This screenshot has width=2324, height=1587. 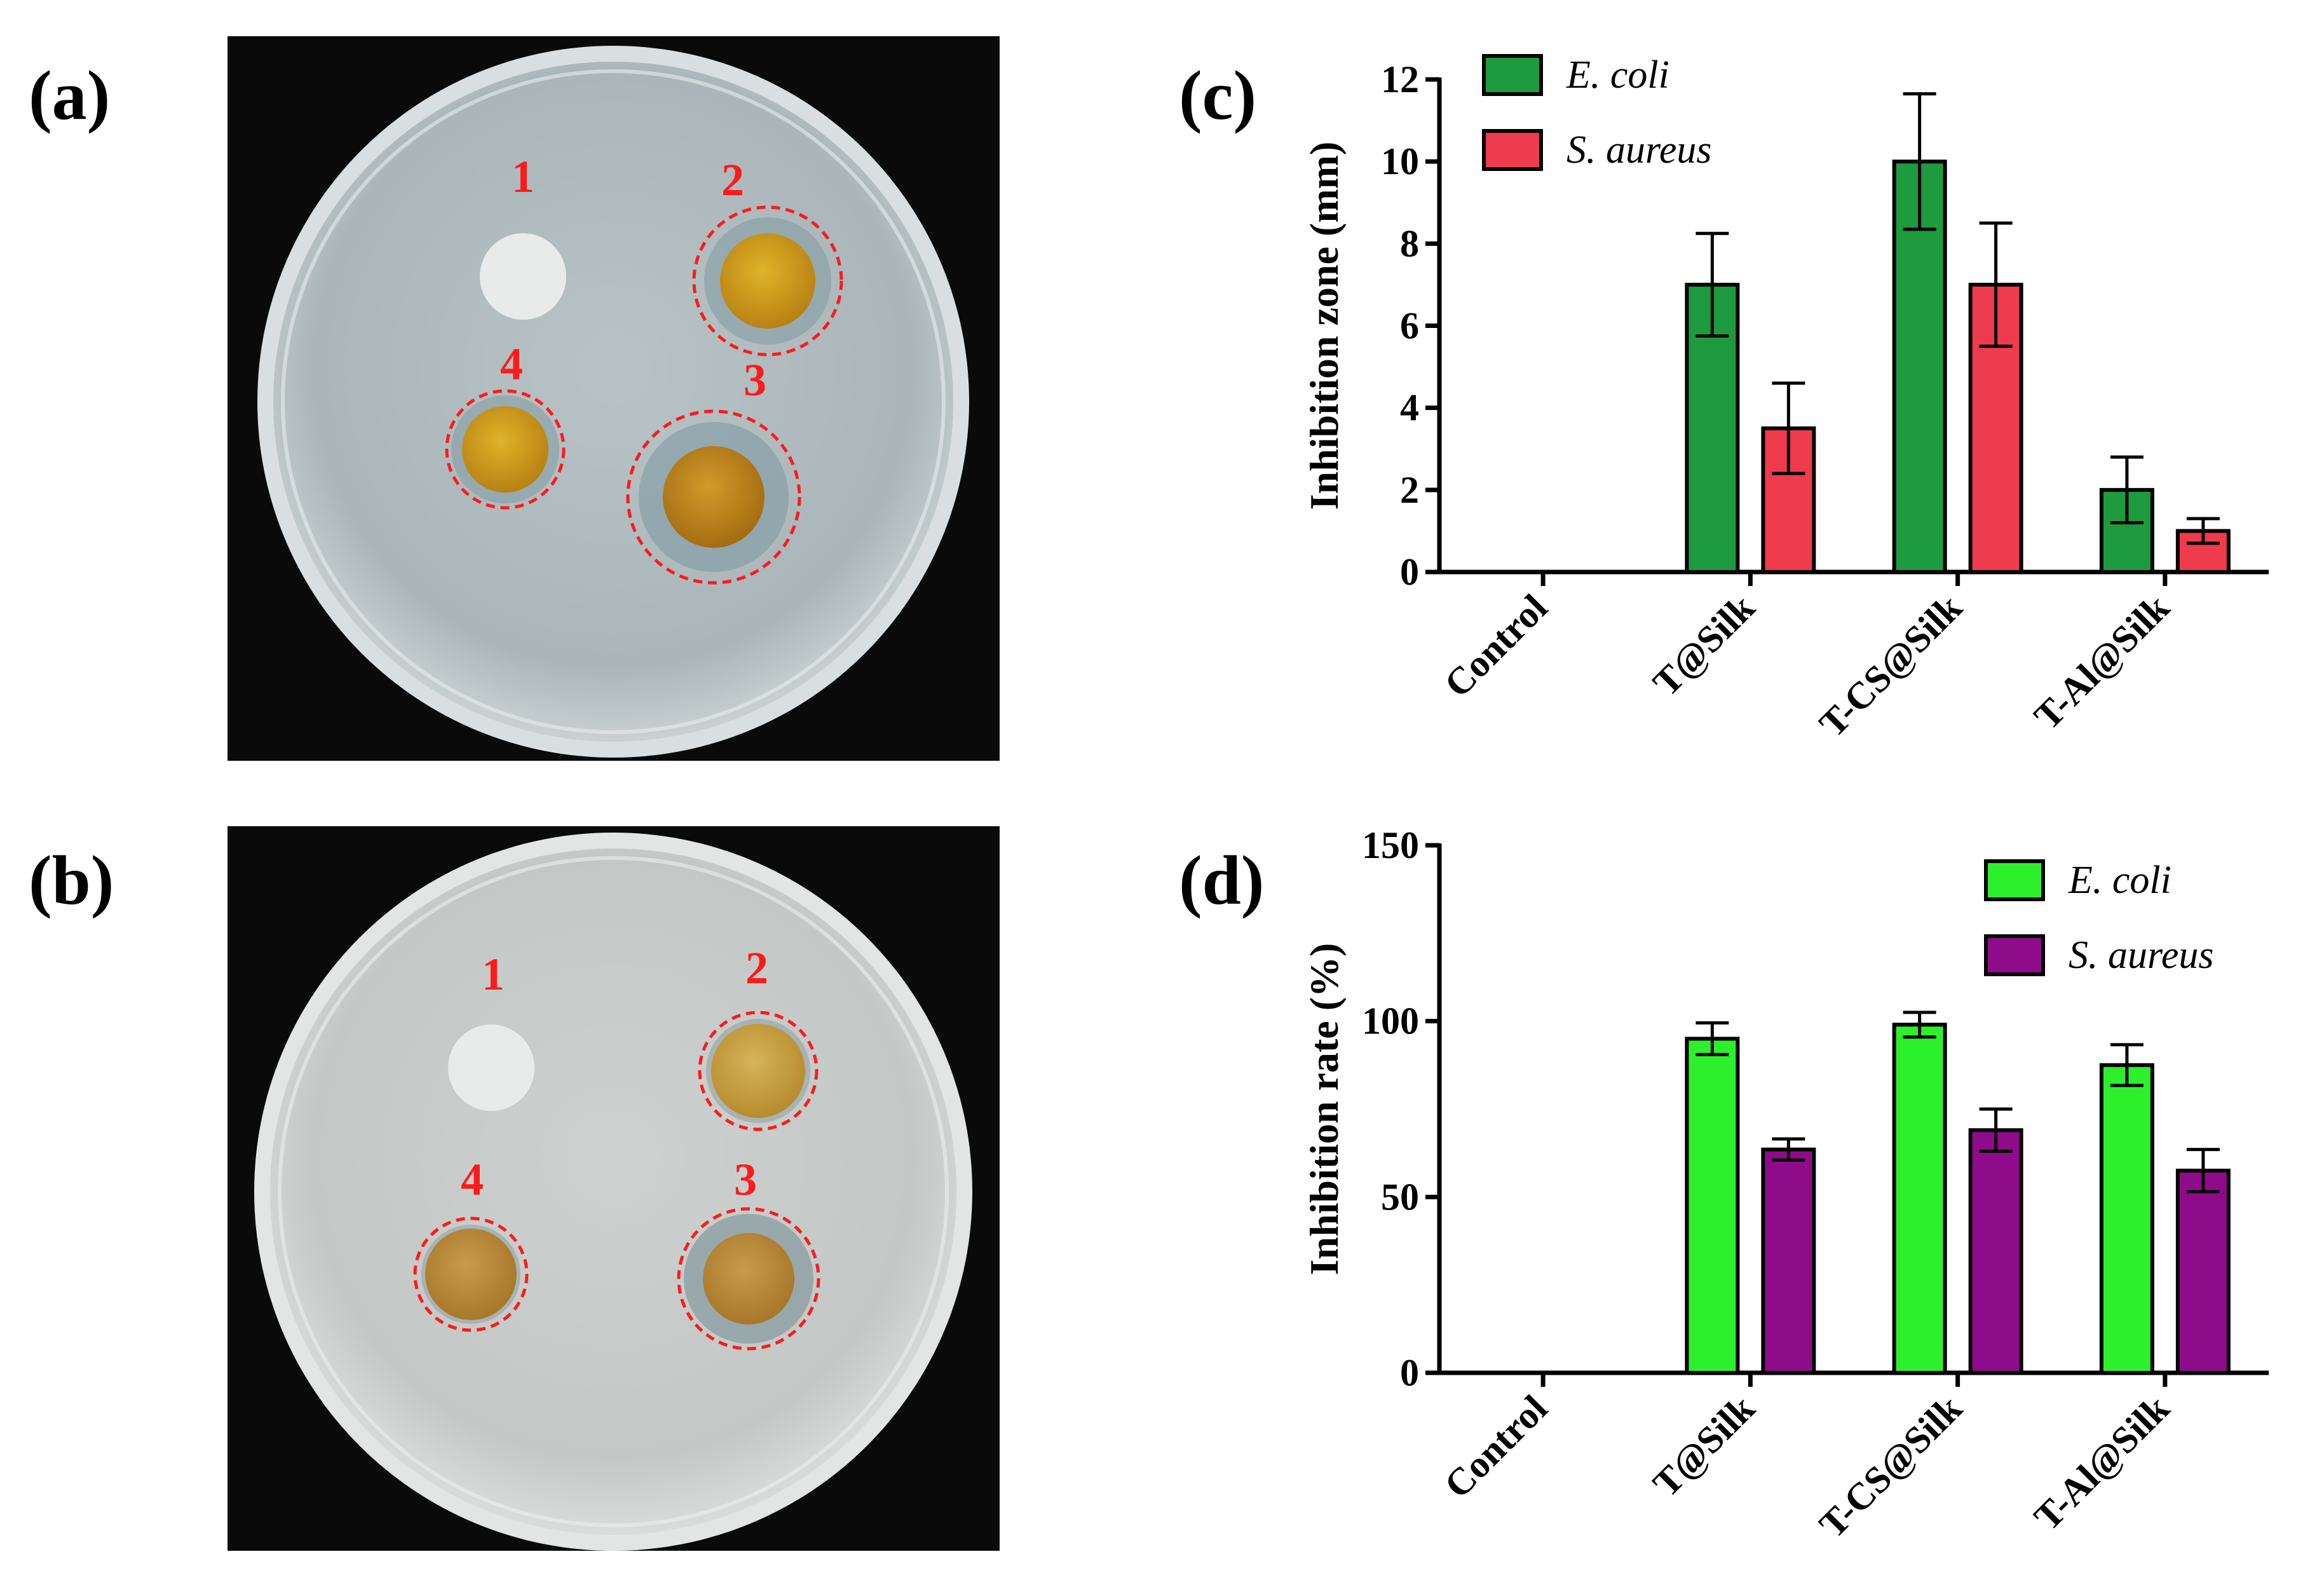 What do you see at coordinates (1324, 1109) in the screenshot?
I see `y-axis-label: Inhibition rate (%)` at bounding box center [1324, 1109].